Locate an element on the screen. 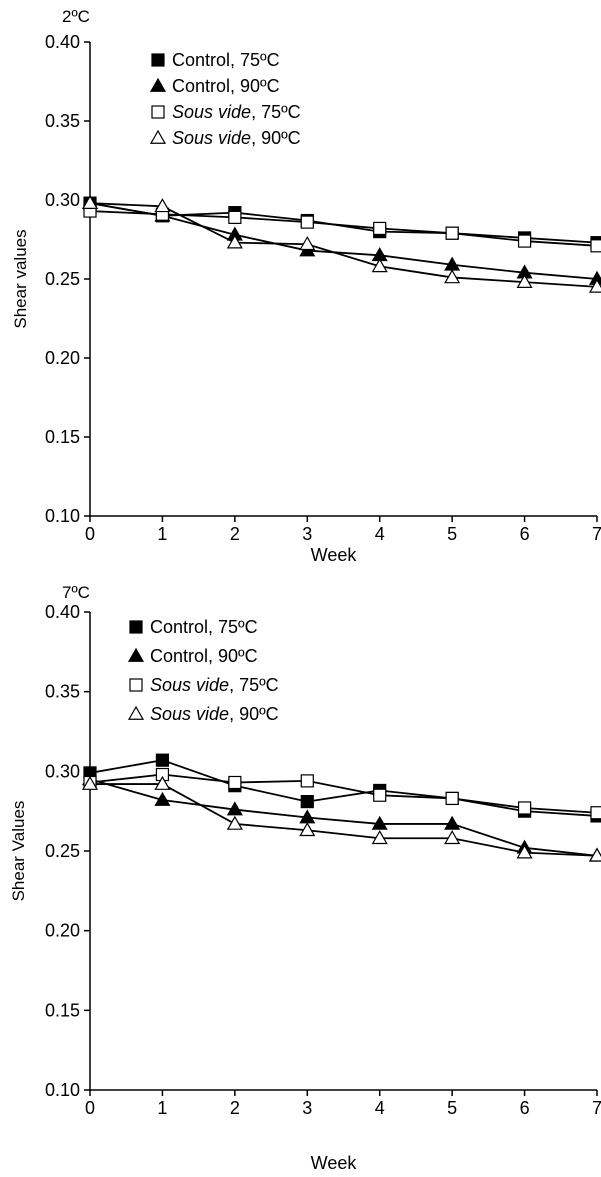  y-tick-label: 0.40 is located at coordinates (62, 612).